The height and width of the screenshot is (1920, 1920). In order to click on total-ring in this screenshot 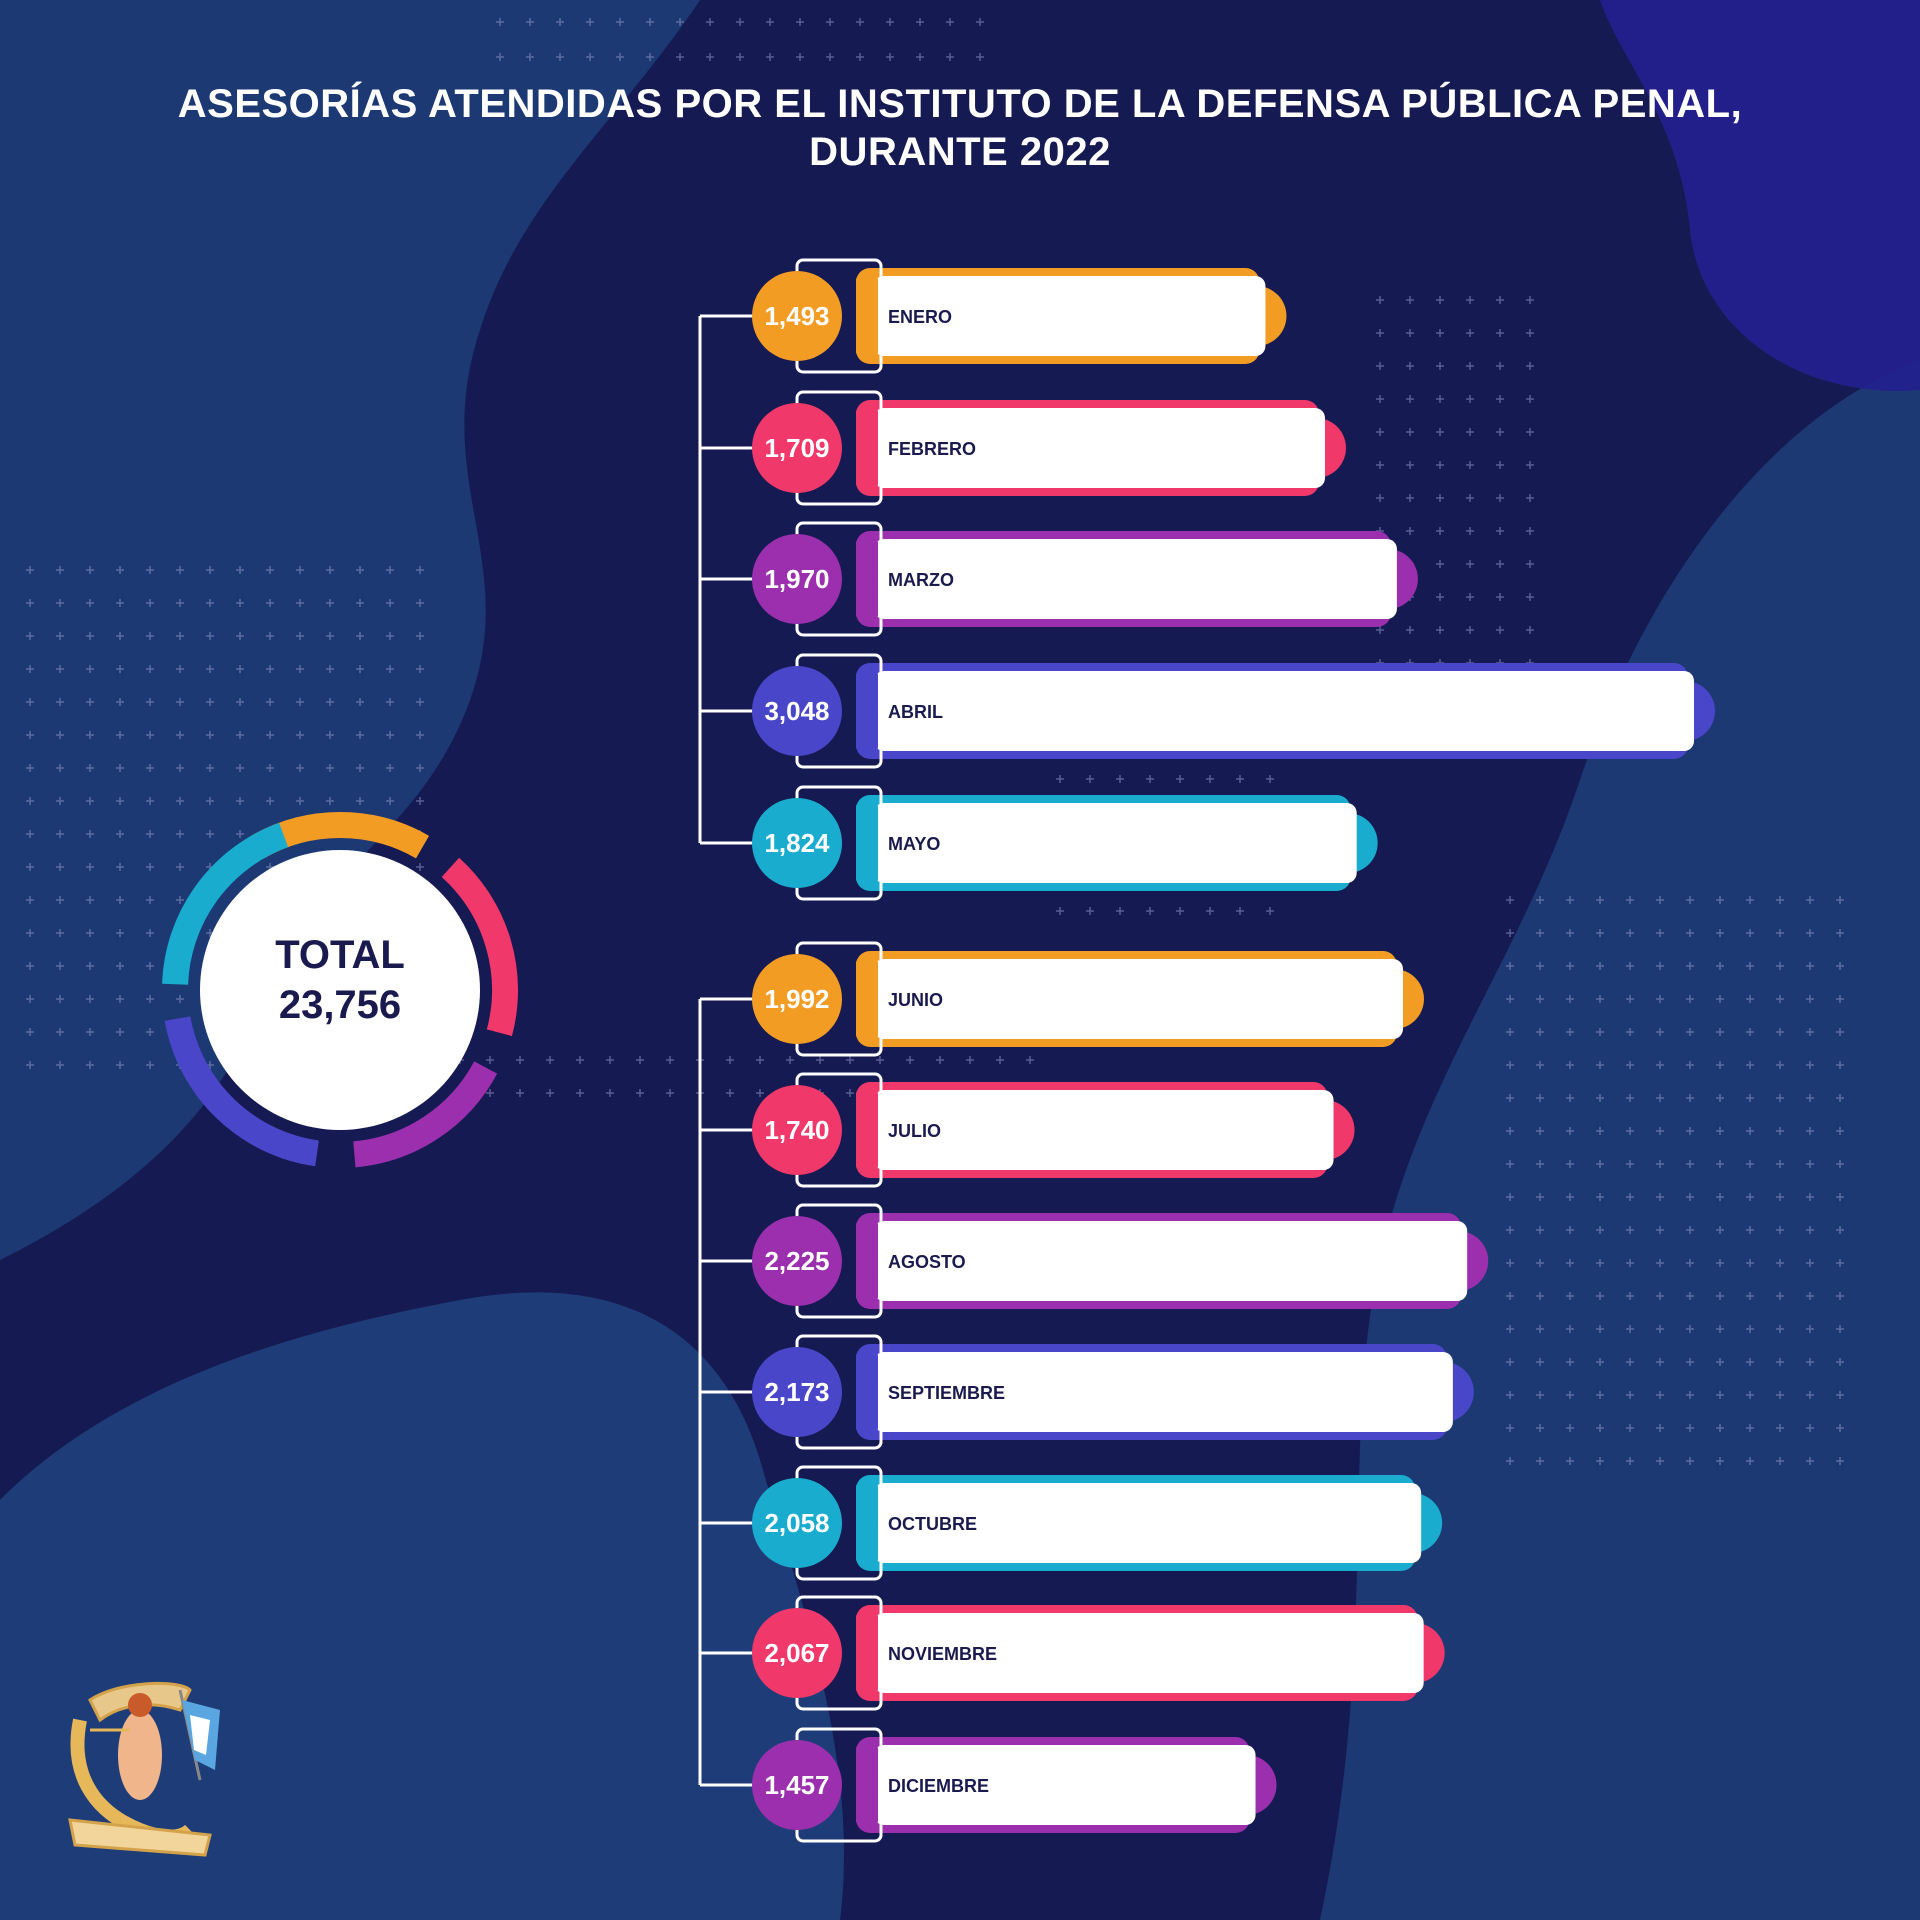, I will do `click(340, 990)`.